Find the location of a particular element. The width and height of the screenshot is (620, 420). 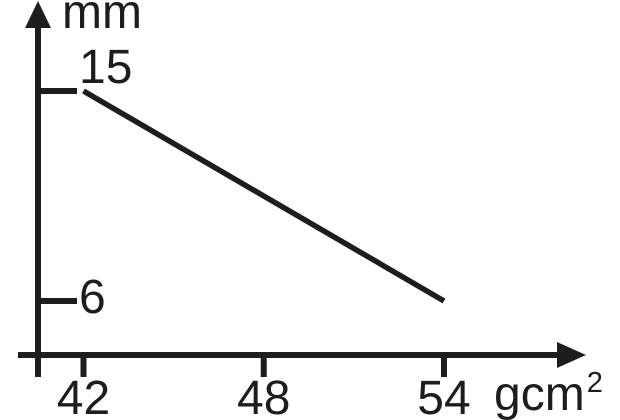

y-axis-unit-label: mm is located at coordinates (102, 19).